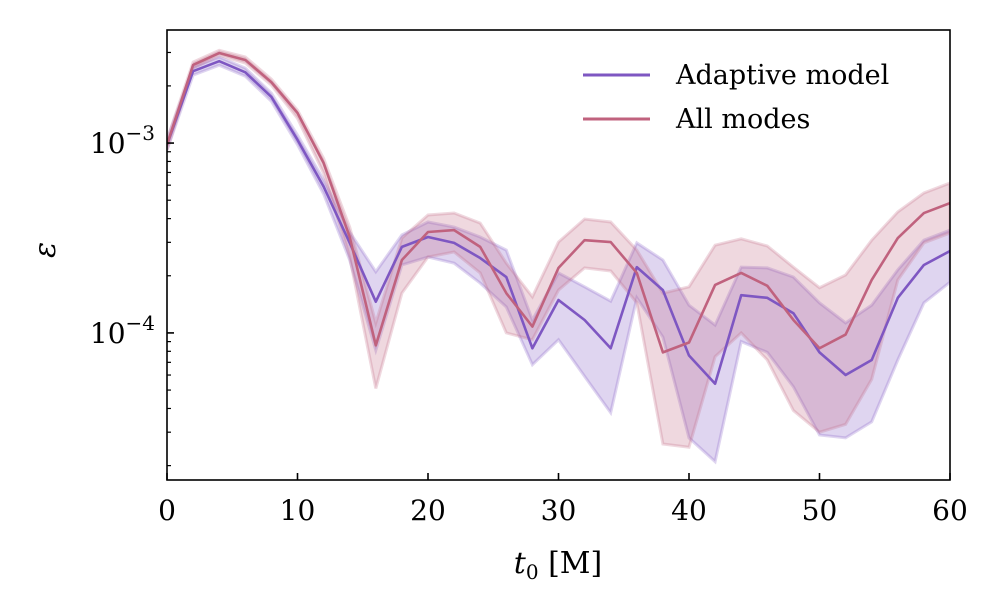  What do you see at coordinates (167, 510) in the screenshot?
I see `x-tick-label: 0` at bounding box center [167, 510].